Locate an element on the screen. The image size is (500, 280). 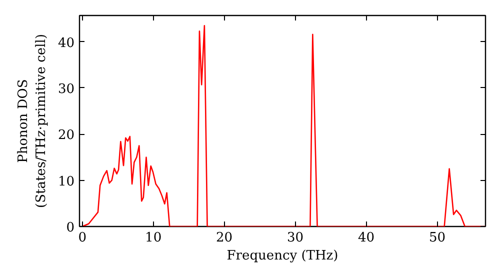
x-tick-label: 50 is located at coordinates (437, 238).